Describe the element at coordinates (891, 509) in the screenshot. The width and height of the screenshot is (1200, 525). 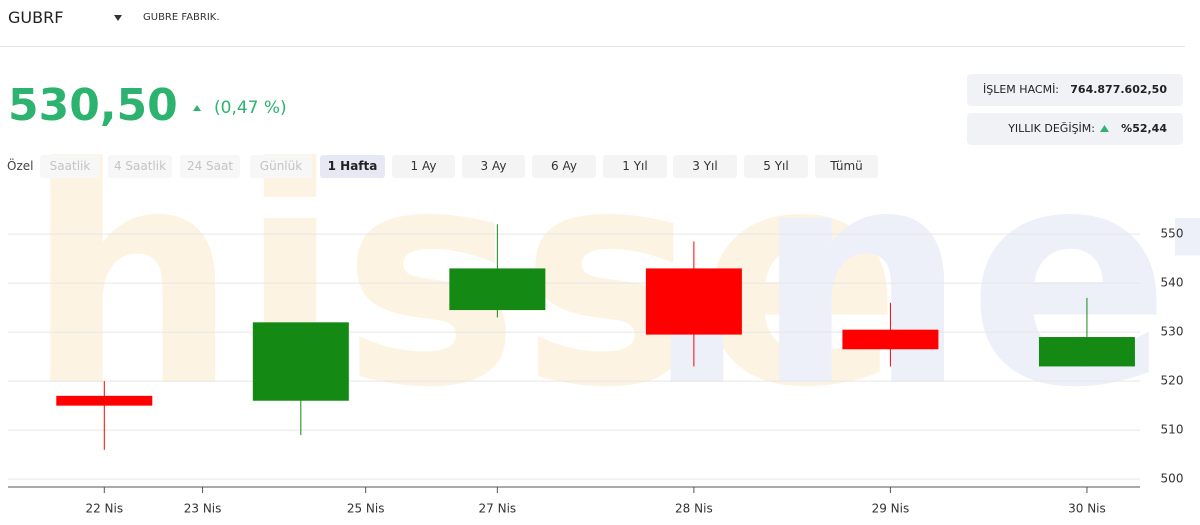
I see `x-tick-label: 29 Nis` at that location.